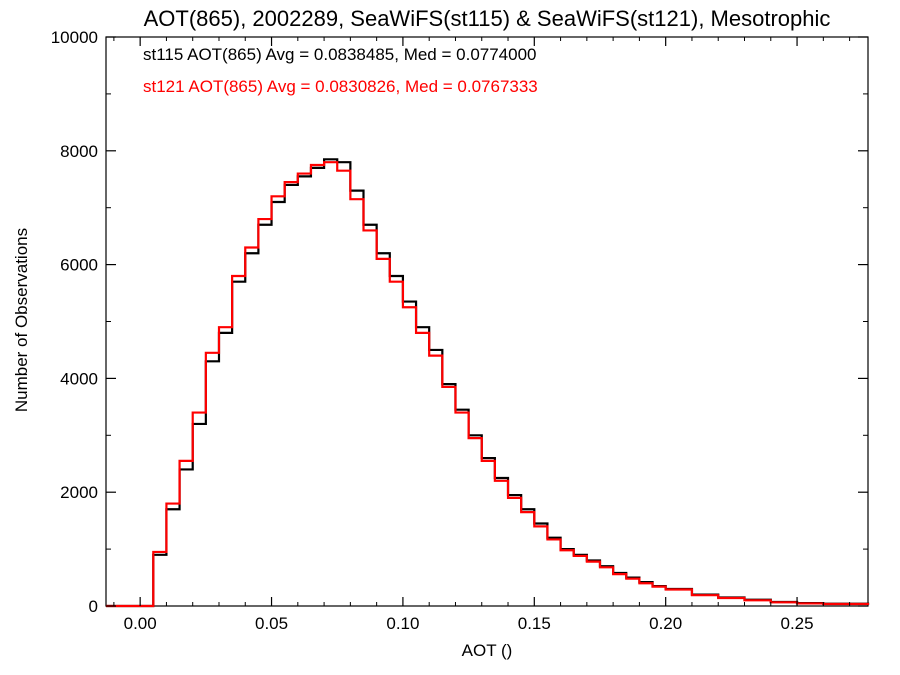  I want to click on y-tick-label: 0, so click(93, 606).